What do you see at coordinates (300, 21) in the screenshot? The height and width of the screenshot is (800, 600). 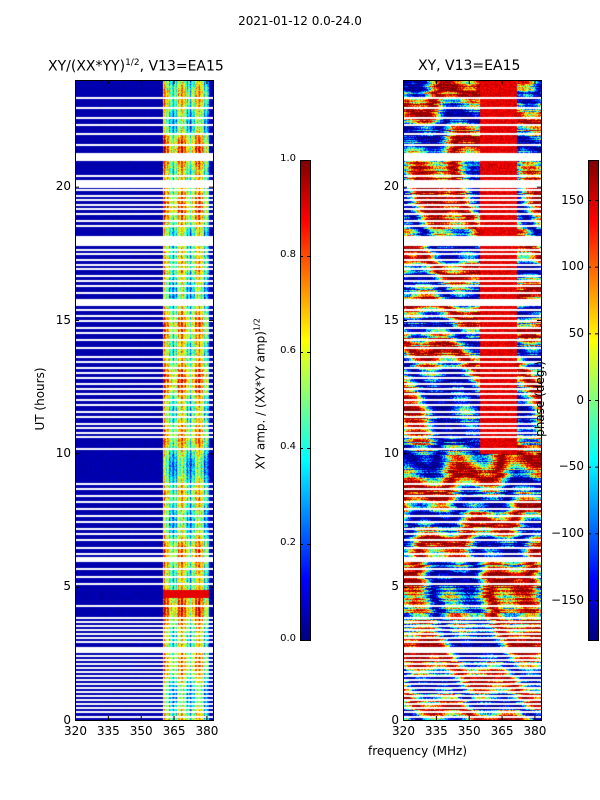 I see `figure-title: 2021-01-12 0.0-24.0` at bounding box center [300, 21].